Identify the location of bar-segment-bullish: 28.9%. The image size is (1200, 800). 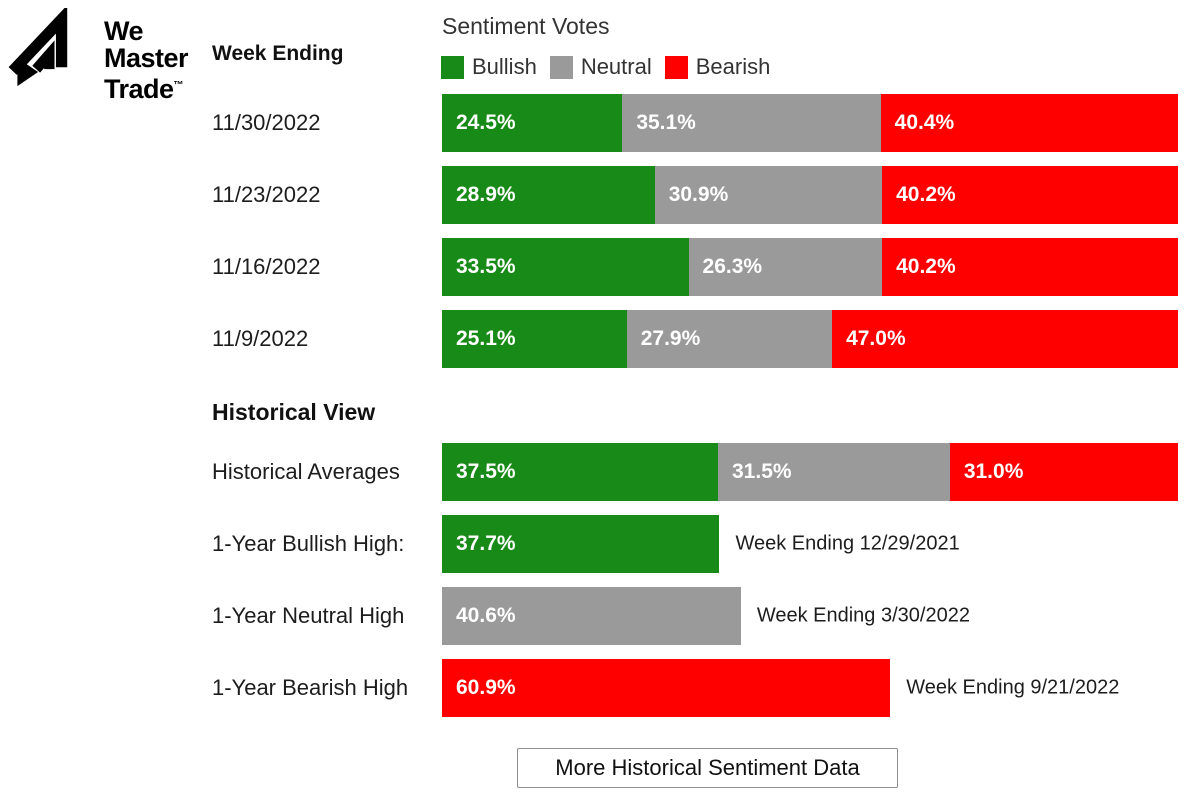
(548, 195).